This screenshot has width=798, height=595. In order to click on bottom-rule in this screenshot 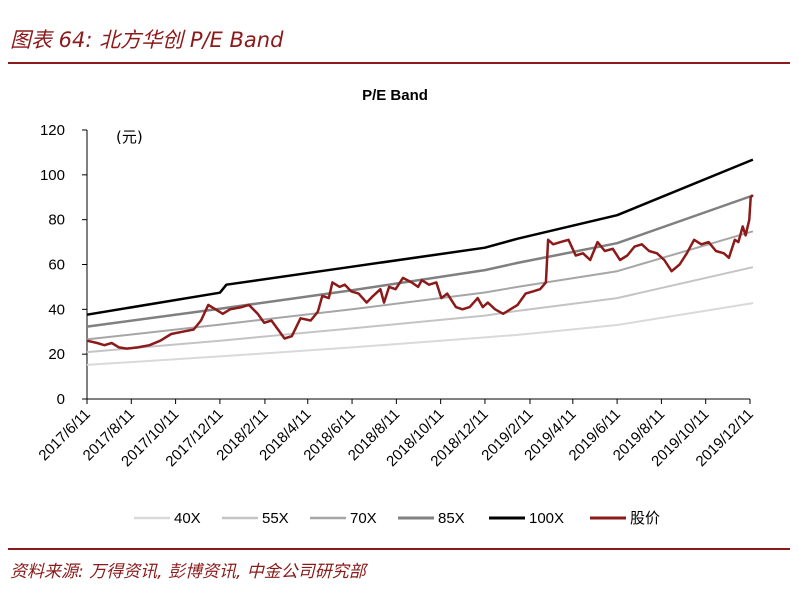, I will do `click(399, 549)`.